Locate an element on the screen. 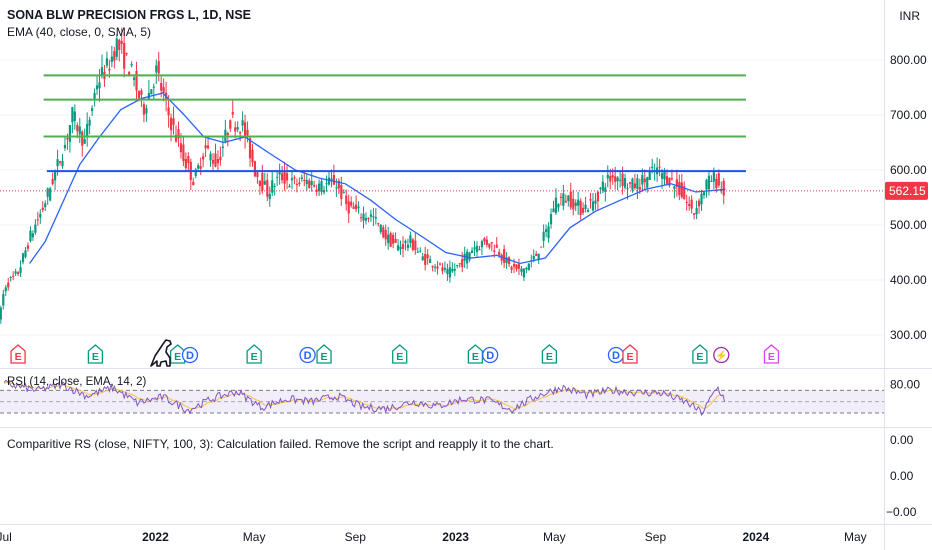 Image resolution: width=932 pixels, height=550 pixels. split-event-icon is located at coordinates (721, 355).